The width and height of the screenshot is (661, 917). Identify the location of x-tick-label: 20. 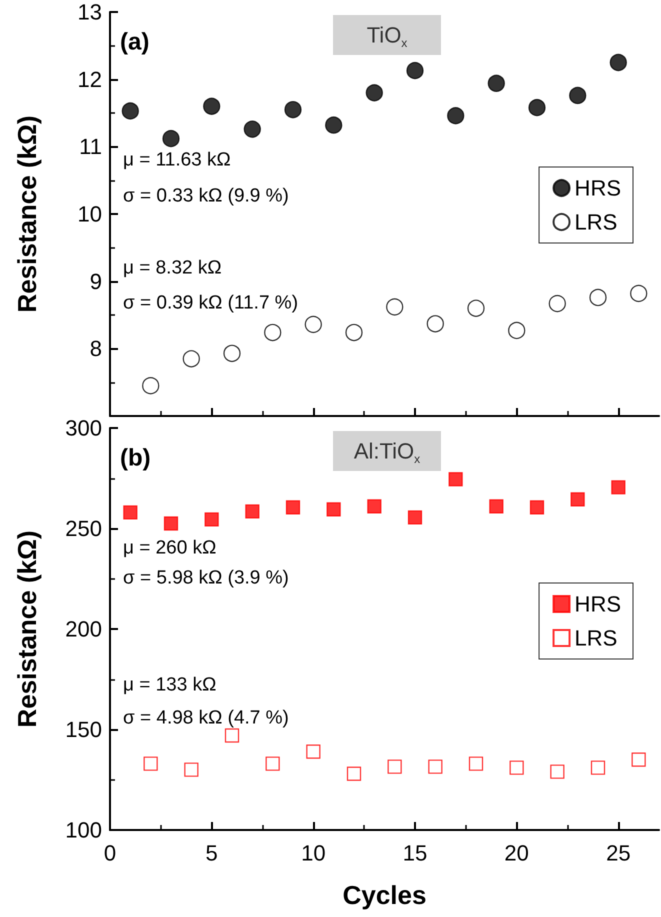
(516, 853).